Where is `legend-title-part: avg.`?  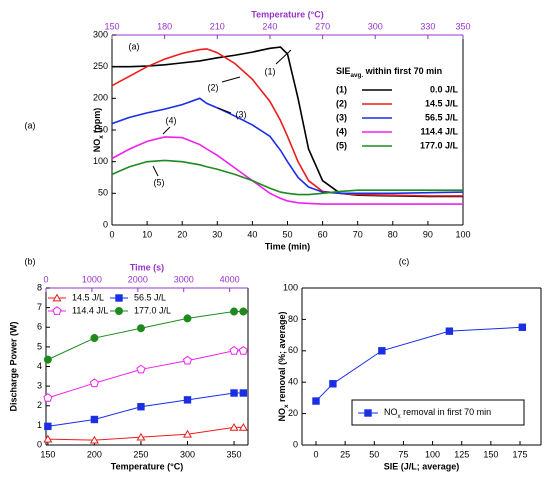 legend-title-part: avg. is located at coordinates (357, 75).